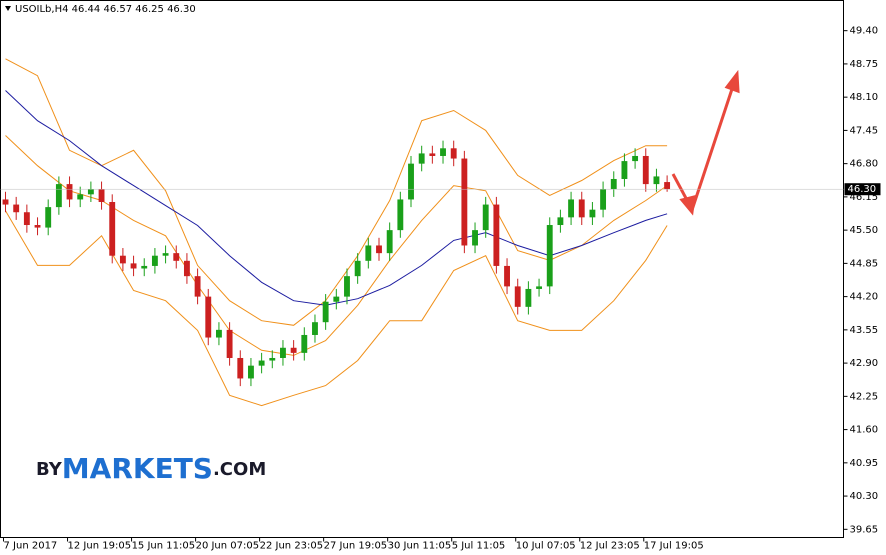  I want to click on last-price-label: 46.30, so click(862, 189).